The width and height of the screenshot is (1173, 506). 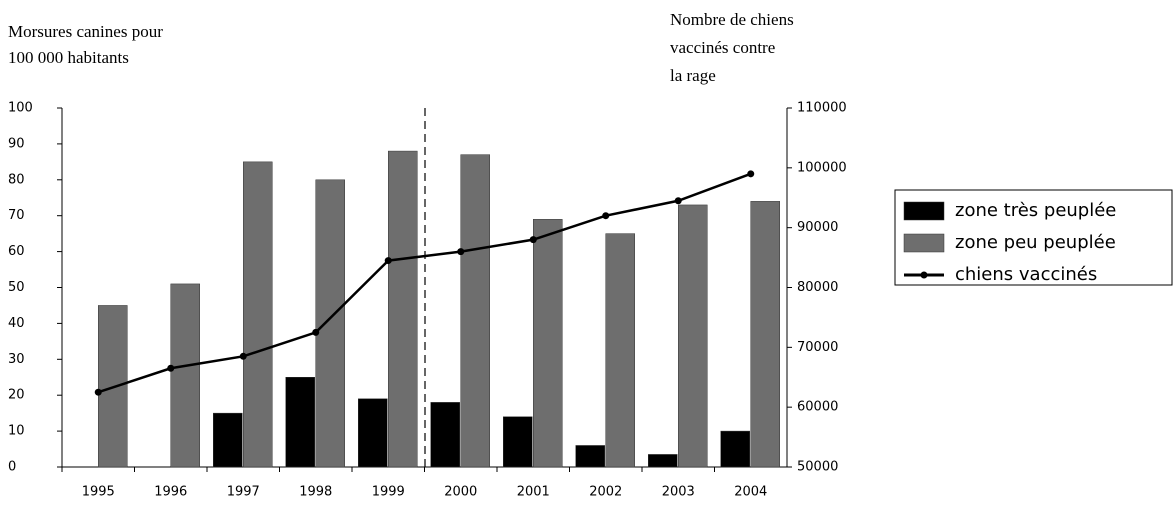 What do you see at coordinates (12, 467) in the screenshot?
I see `y-tick-label: 0` at bounding box center [12, 467].